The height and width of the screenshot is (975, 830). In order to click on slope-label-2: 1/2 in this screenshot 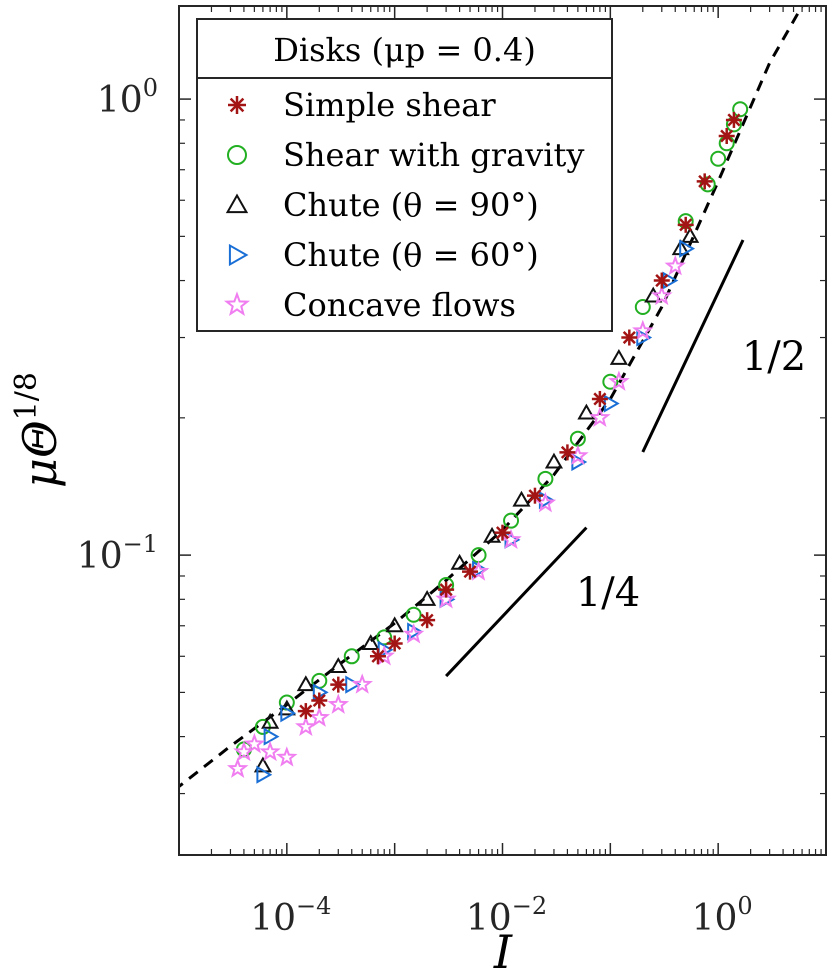, I will do `click(774, 357)`.